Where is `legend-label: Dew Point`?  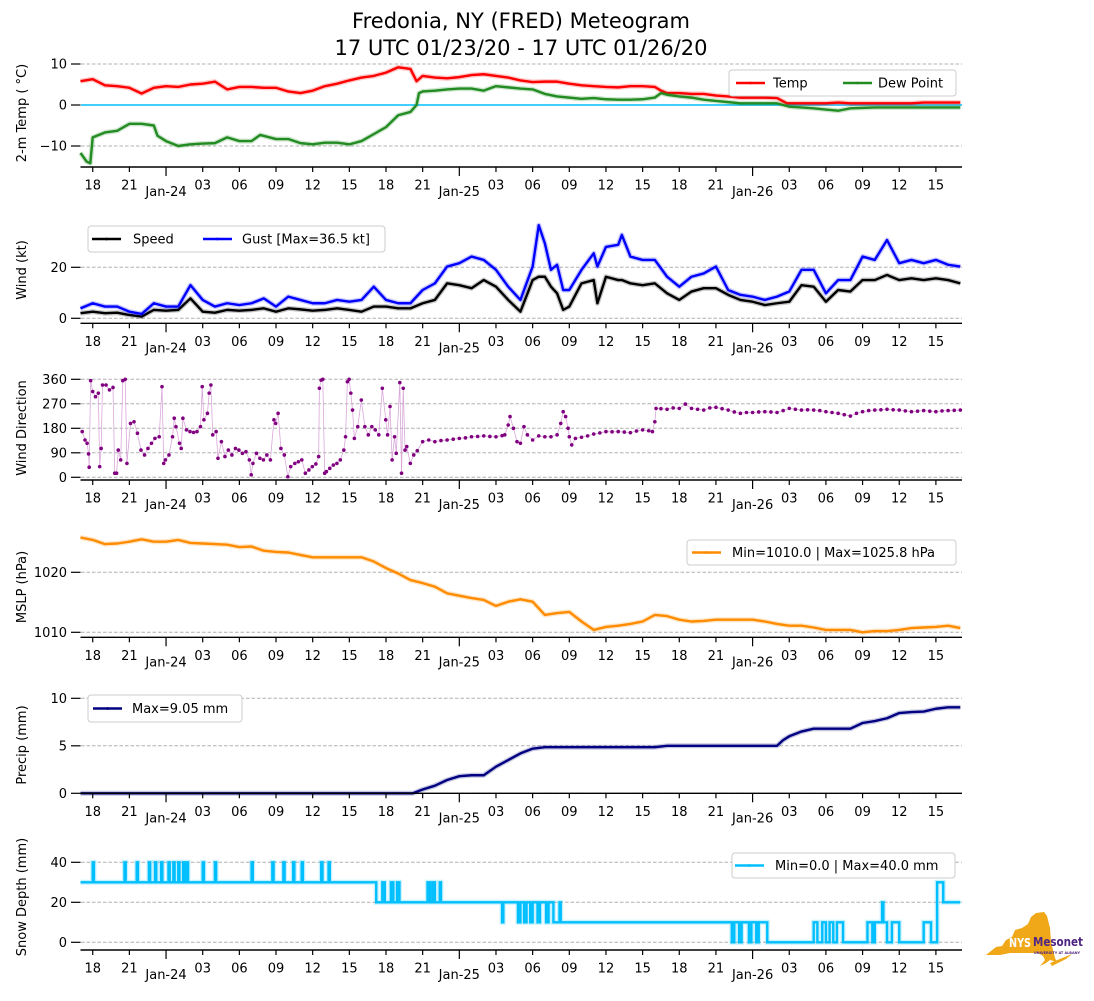
legend-label: Dew Point is located at coordinates (910, 84).